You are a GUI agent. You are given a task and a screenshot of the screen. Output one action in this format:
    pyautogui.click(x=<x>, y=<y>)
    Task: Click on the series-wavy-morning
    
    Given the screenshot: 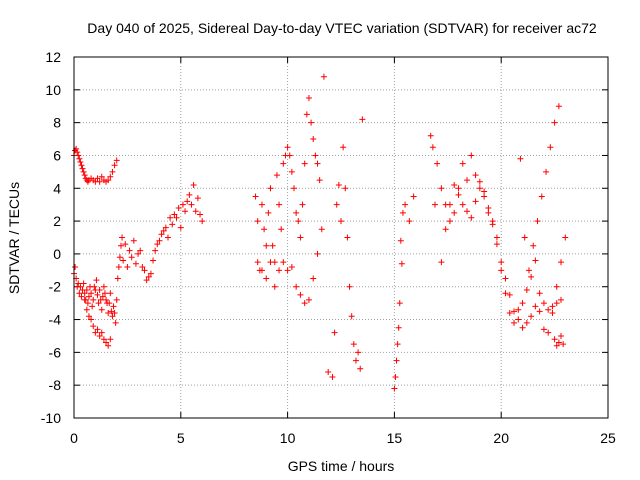 What is the action you would take?
    pyautogui.click(x=161, y=232)
    